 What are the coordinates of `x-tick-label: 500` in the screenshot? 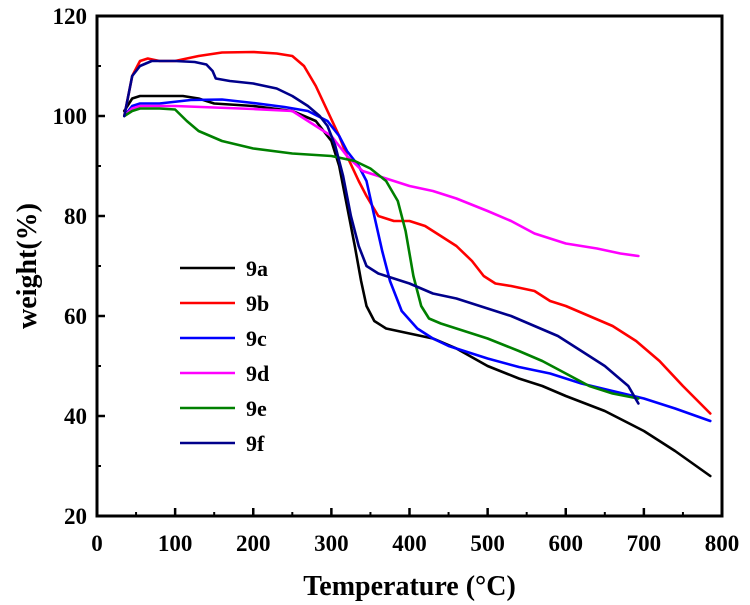 It's located at (487, 543).